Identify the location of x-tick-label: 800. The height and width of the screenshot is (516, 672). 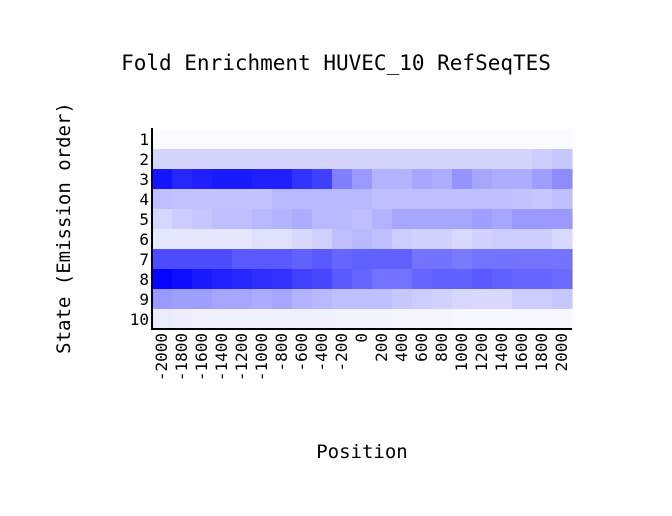
(441, 347).